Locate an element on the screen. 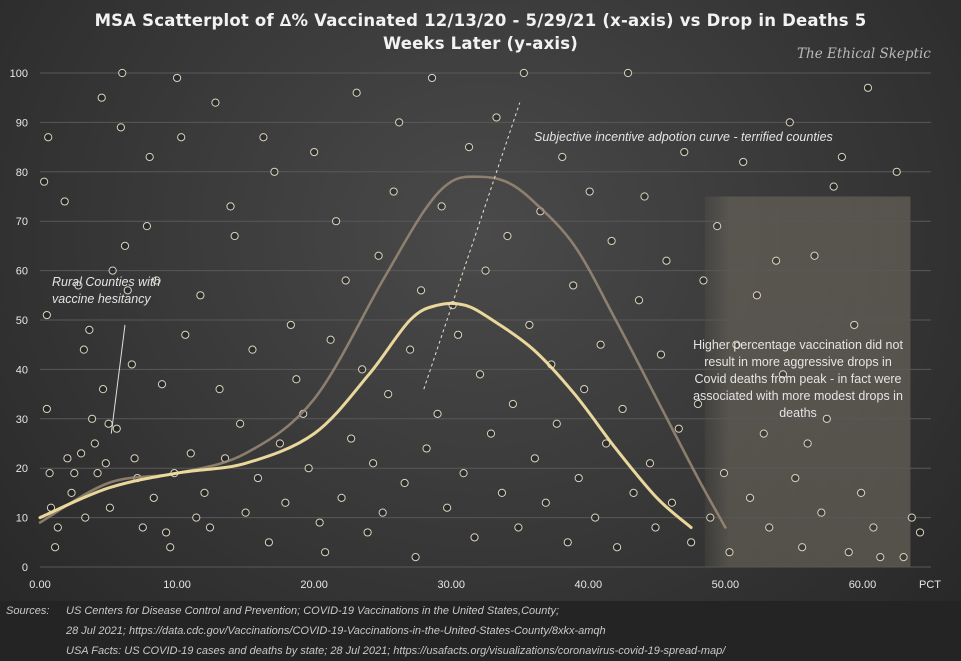  y-tick-label: 60 is located at coordinates (22, 272).